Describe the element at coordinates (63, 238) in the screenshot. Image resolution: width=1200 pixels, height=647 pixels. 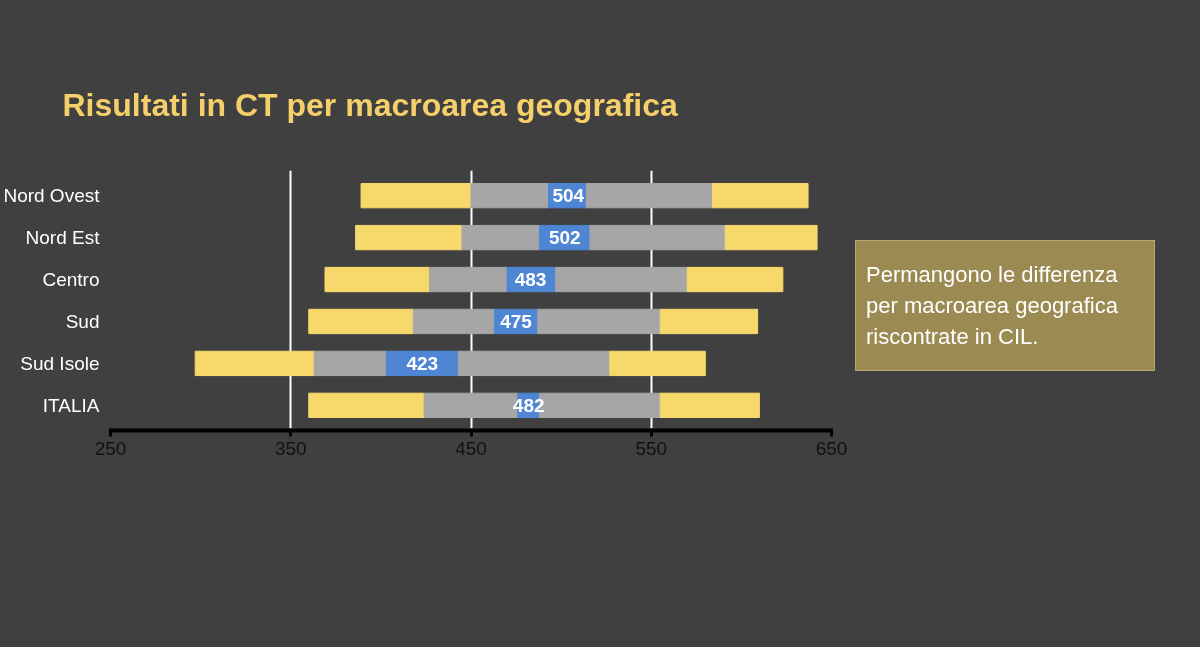
I see `y-tick-label: Nord Est` at that location.